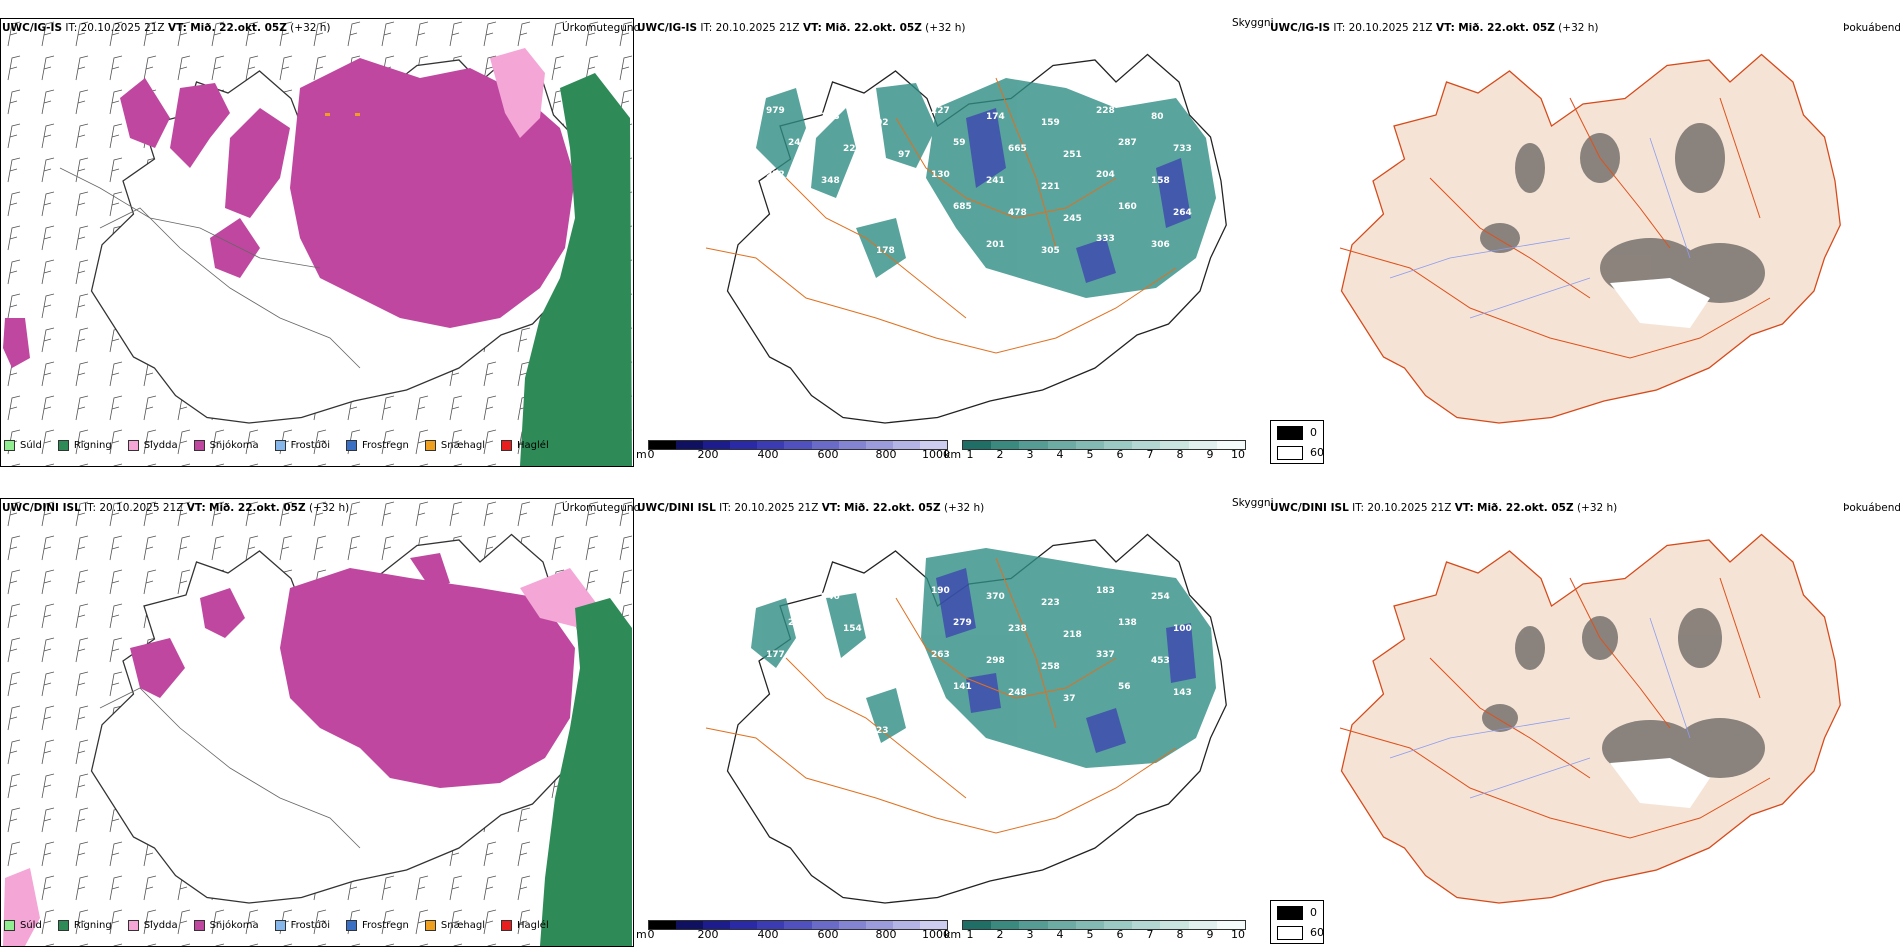 This screenshot has width=1900, height=950. What do you see at coordinates (1127, 143) in the screenshot?
I see `cloud-base-label: 287` at bounding box center [1127, 143].